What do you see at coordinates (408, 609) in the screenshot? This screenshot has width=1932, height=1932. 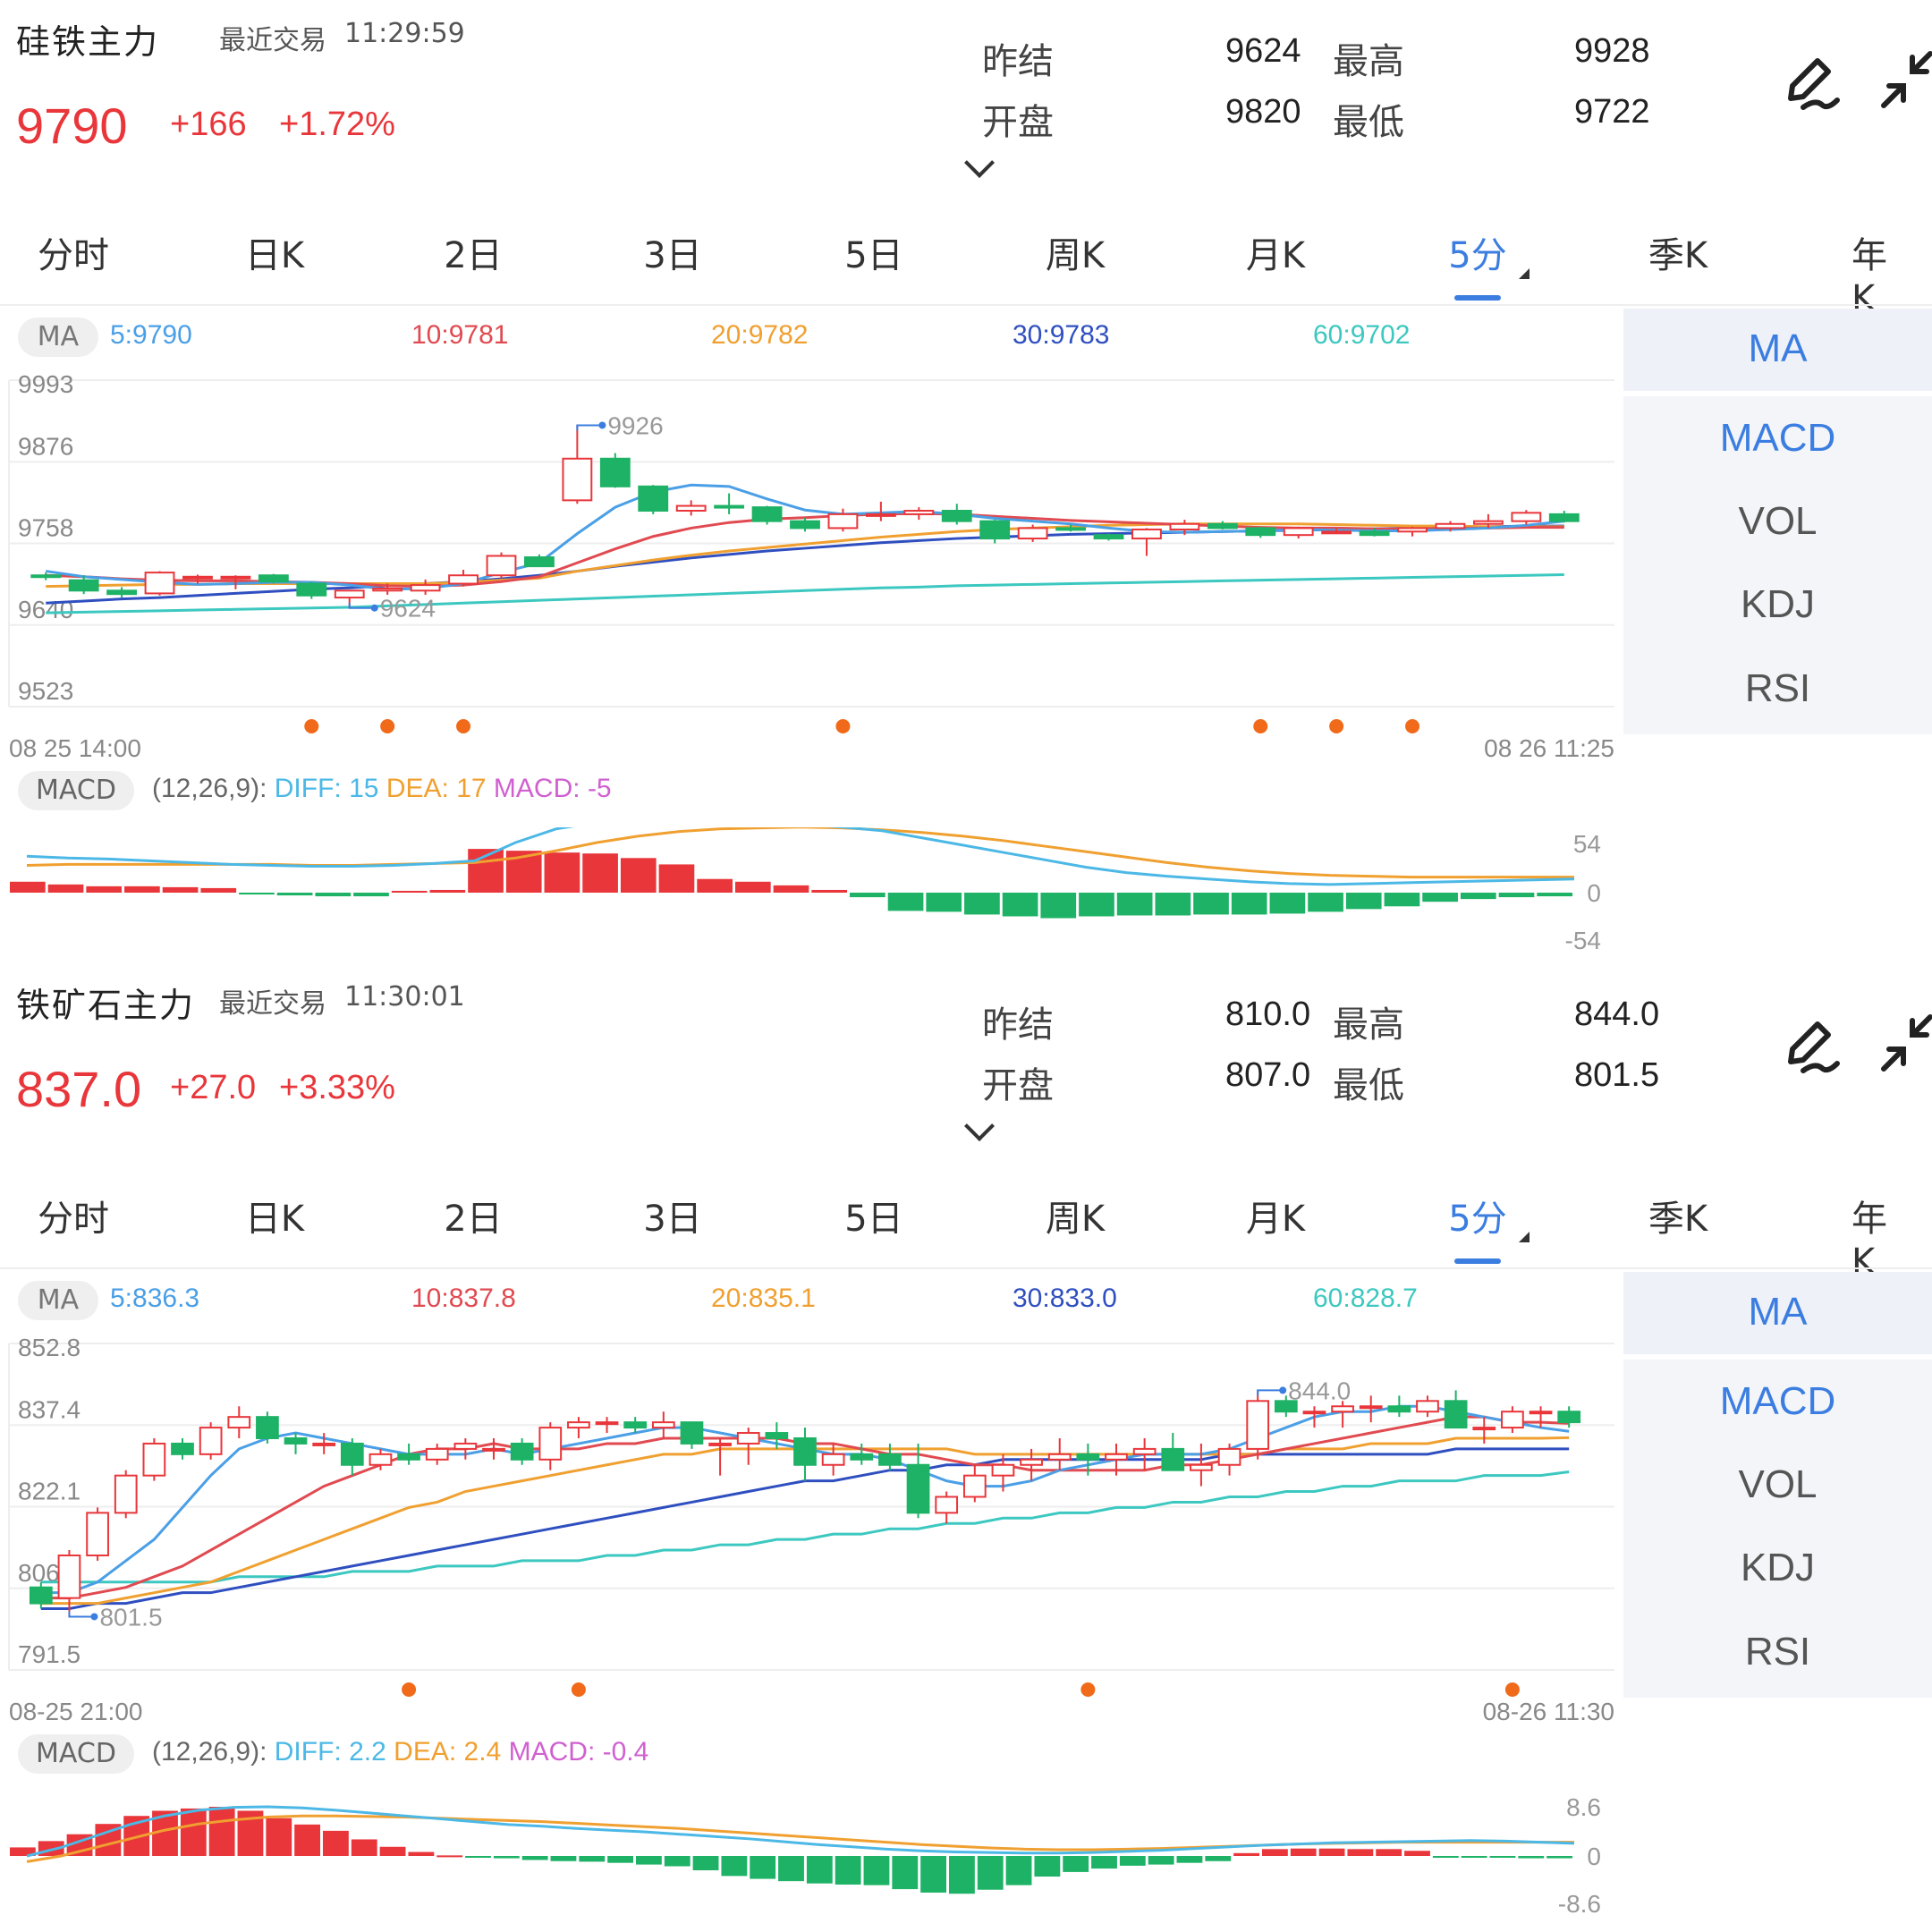 I see `min-price-label: 9624` at bounding box center [408, 609].